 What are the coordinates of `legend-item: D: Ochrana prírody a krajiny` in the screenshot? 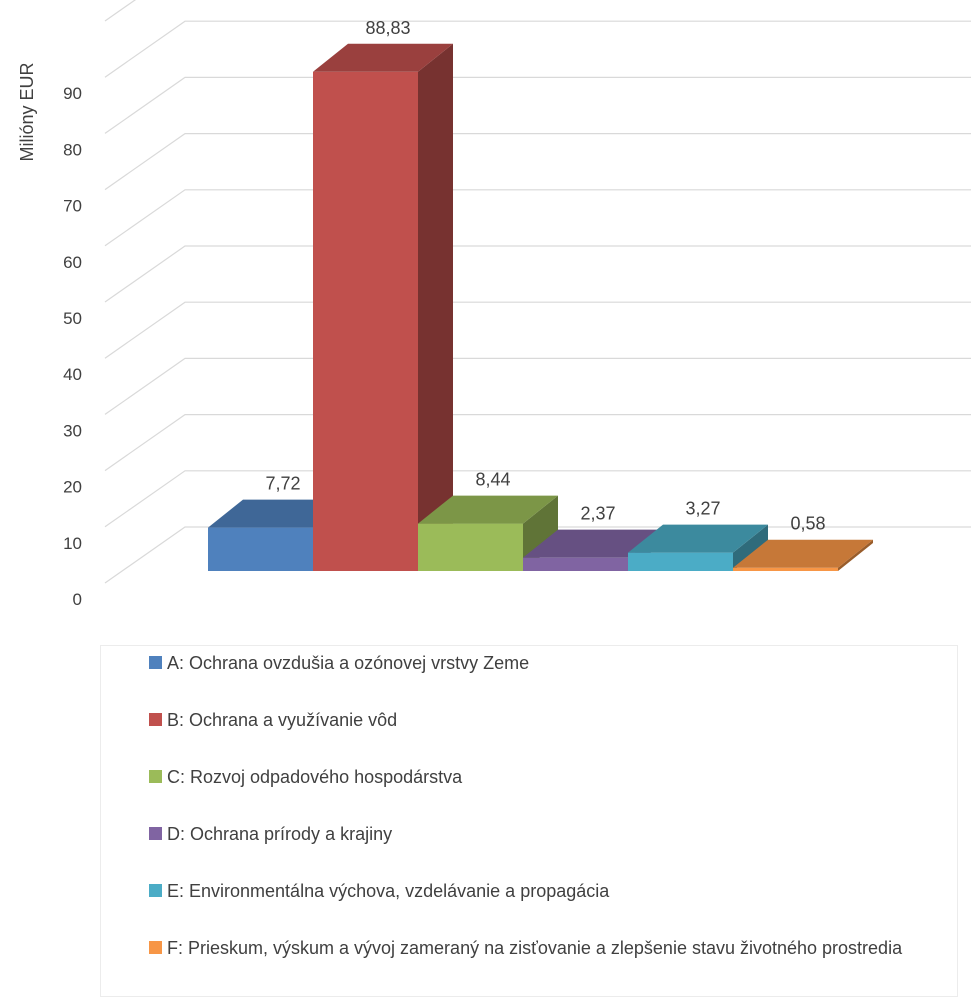 It's located at (549, 834).